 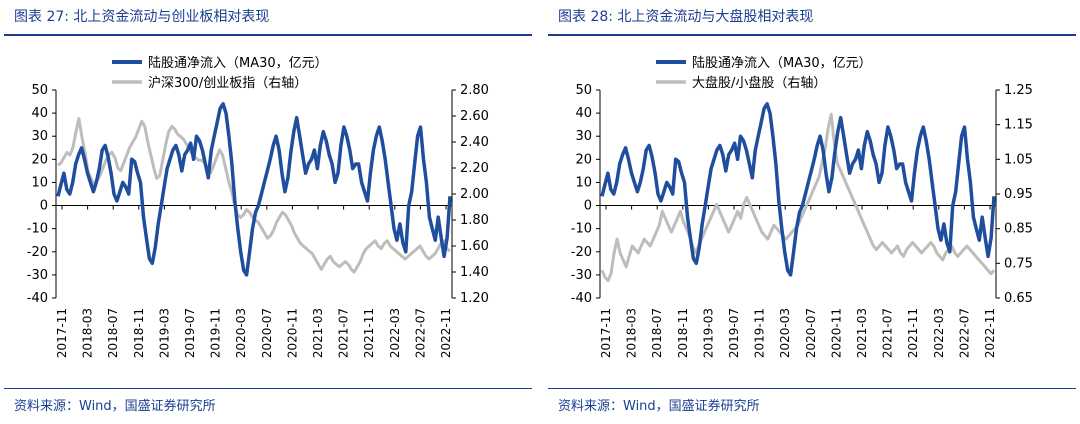 What do you see at coordinates (474, 246) in the screenshot?
I see `y-right-tick-label: 1.60` at bounding box center [474, 246].